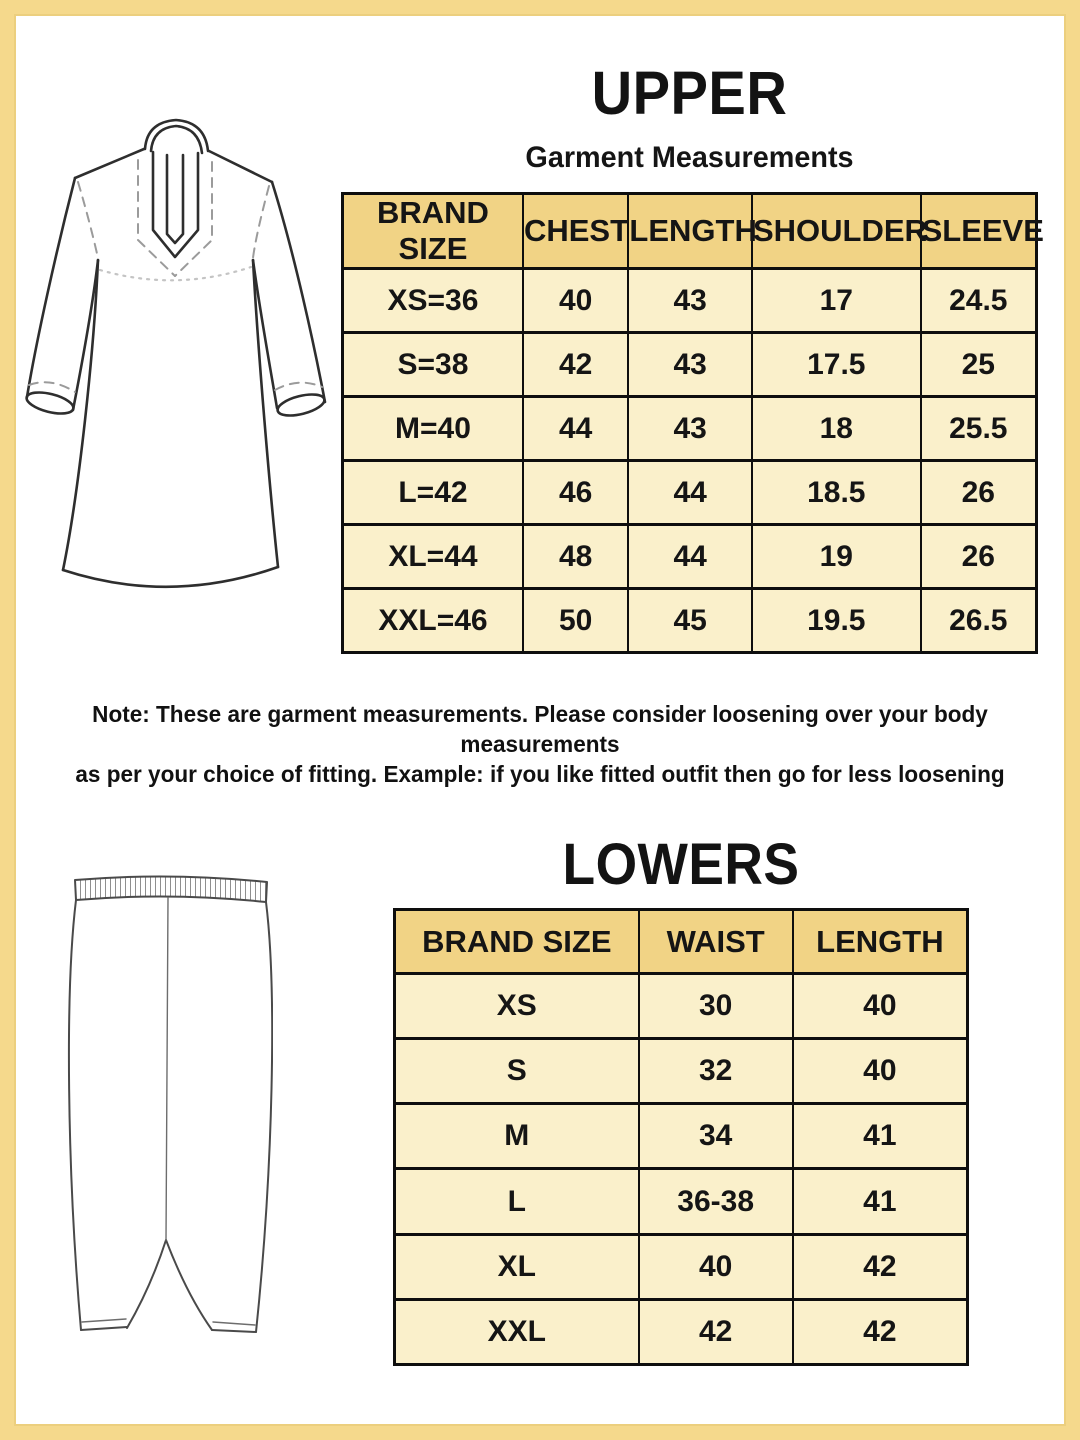 The height and width of the screenshot is (1440, 1080). What do you see at coordinates (516, 1266) in the screenshot?
I see `table-cell: XL` at bounding box center [516, 1266].